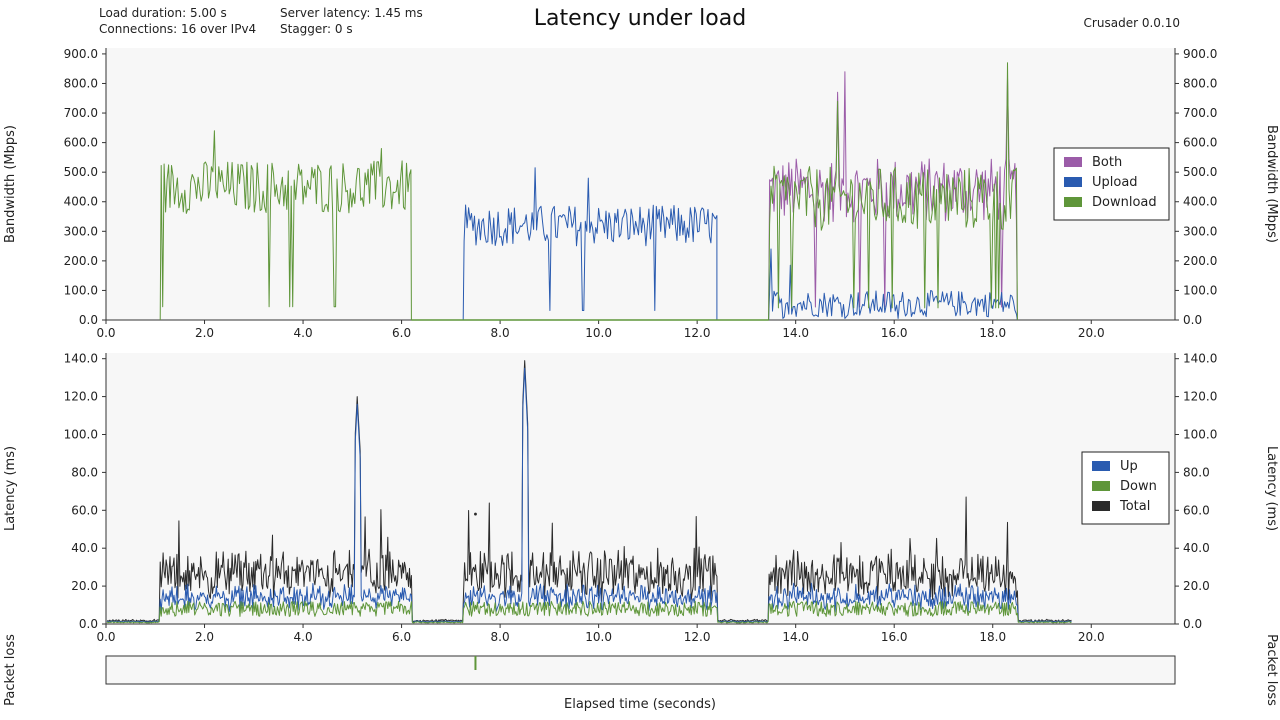 Image resolution: width=1280 pixels, height=720 pixels. I want to click on legend-swatch-total, so click(1101, 506).